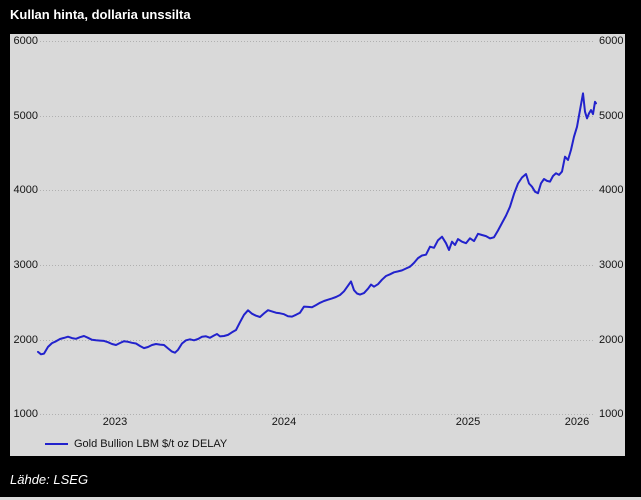 The width and height of the screenshot is (641, 500). I want to click on chart-title: Kullan hinta, dollaria unssilta, so click(100, 14).